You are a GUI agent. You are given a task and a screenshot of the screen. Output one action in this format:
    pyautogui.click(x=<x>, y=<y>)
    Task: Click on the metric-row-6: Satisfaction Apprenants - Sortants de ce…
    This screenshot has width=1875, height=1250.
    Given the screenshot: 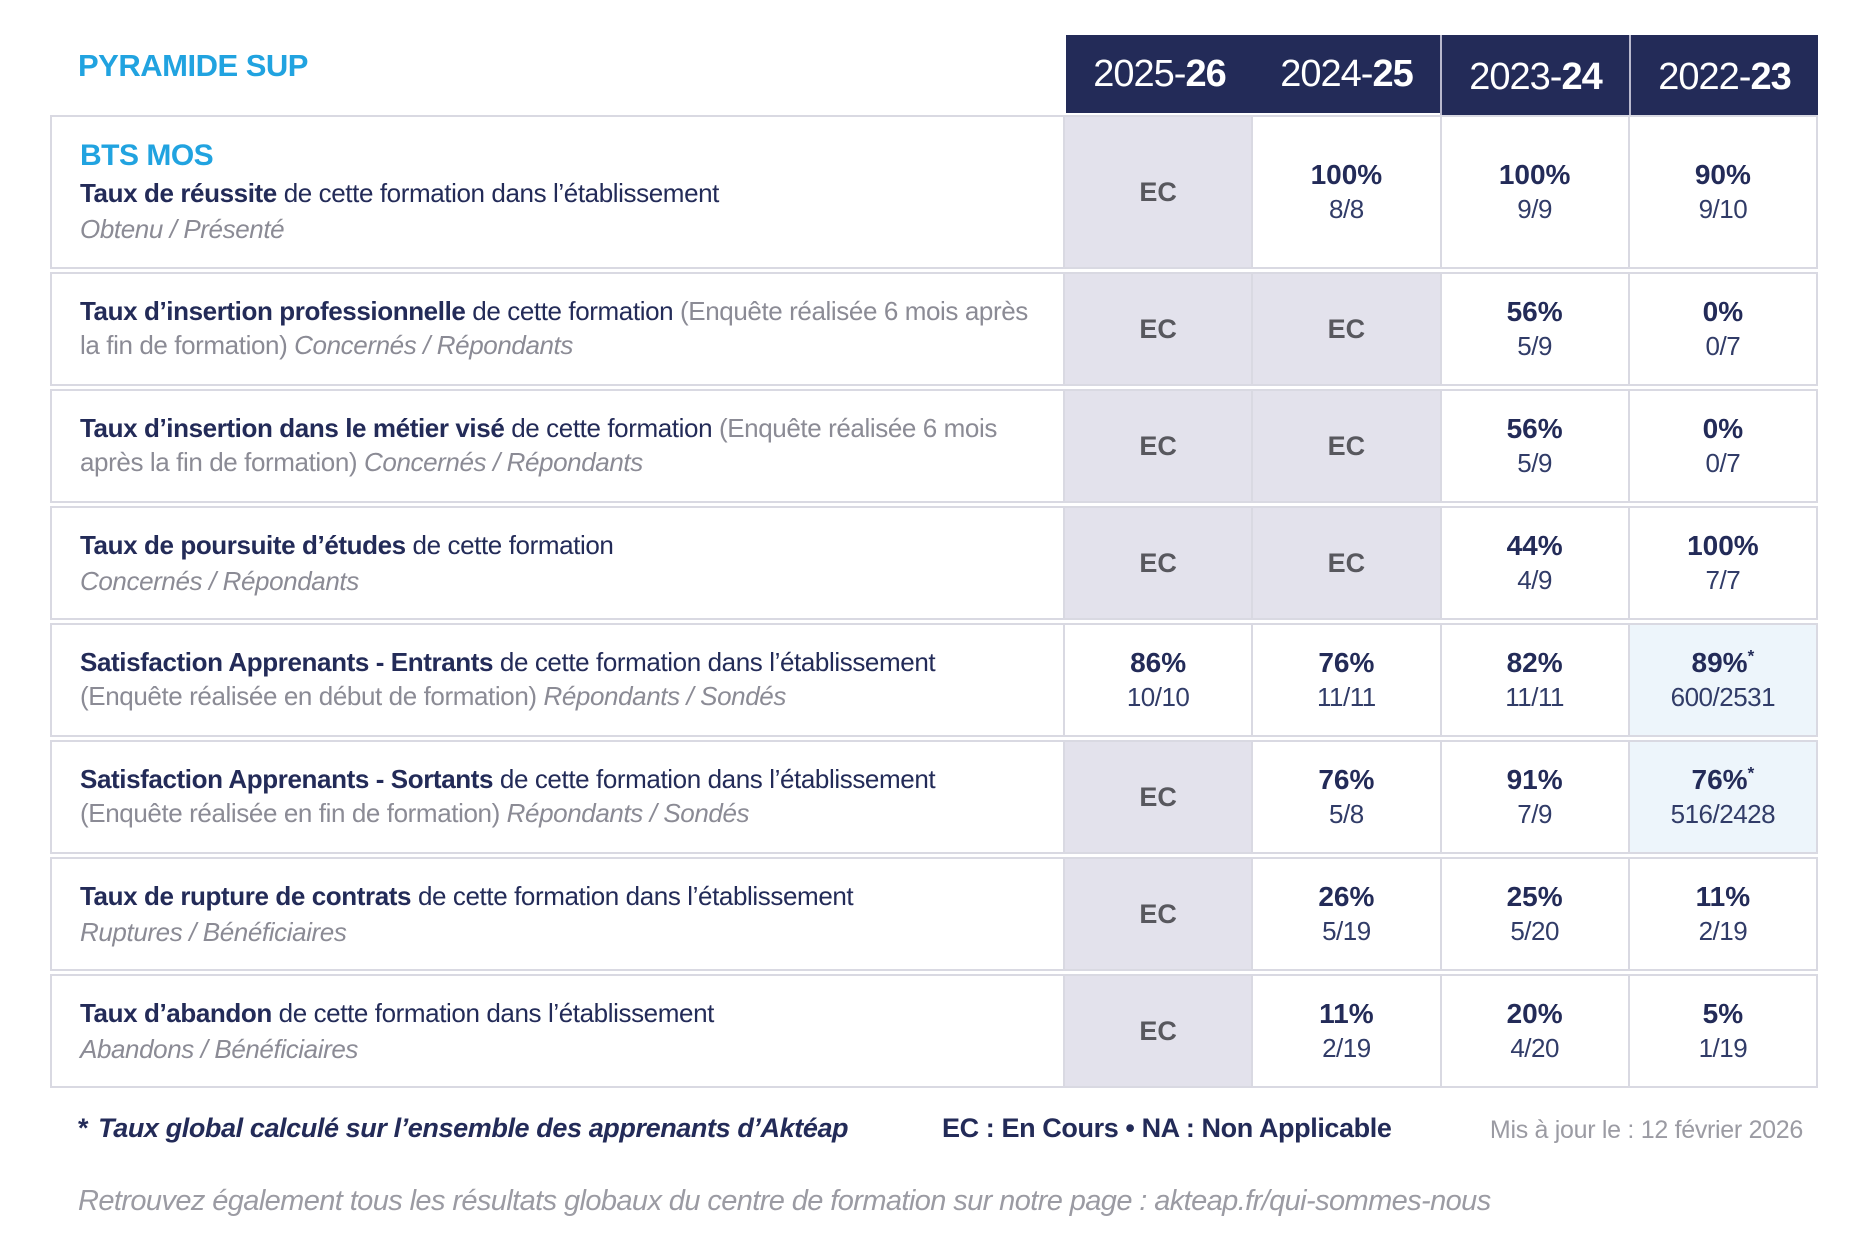 What is the action you would take?
    pyautogui.click(x=934, y=797)
    